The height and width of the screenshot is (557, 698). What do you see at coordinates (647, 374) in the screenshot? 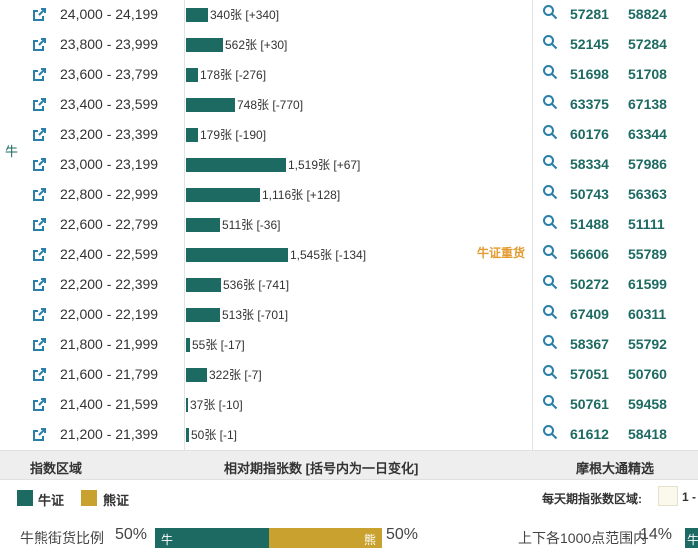
I see `warrant-code-2: 50760` at bounding box center [647, 374].